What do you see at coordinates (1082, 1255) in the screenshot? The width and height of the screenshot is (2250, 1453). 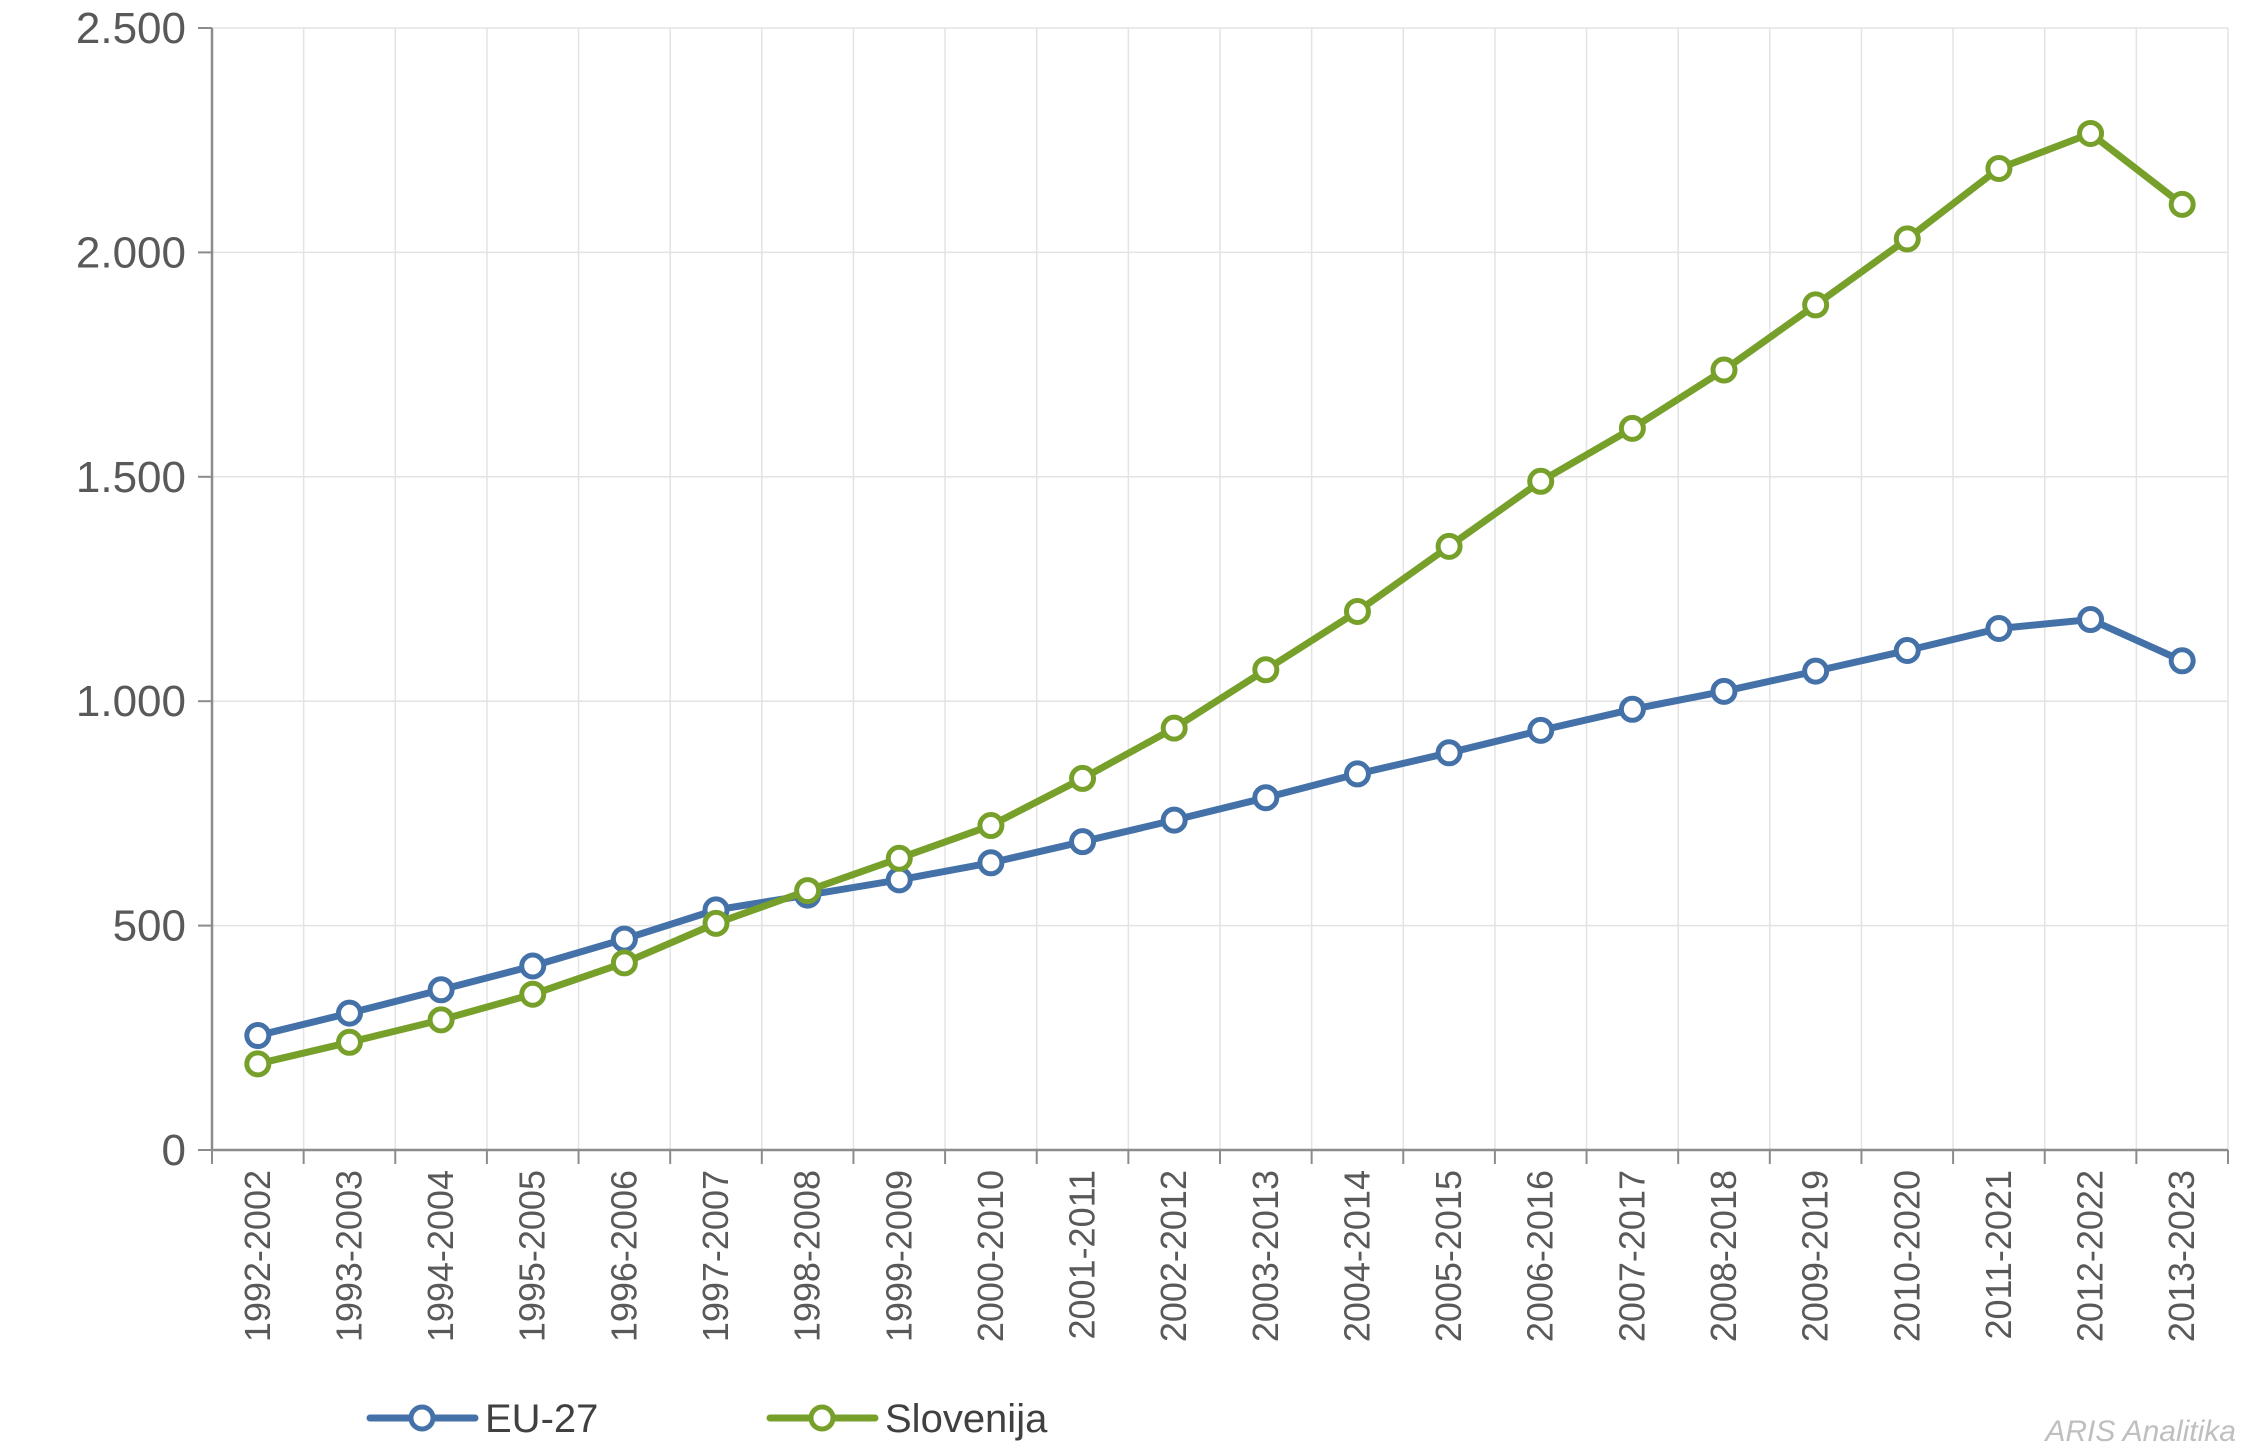 I see `x-tick-label: 2001-2011` at bounding box center [1082, 1255].